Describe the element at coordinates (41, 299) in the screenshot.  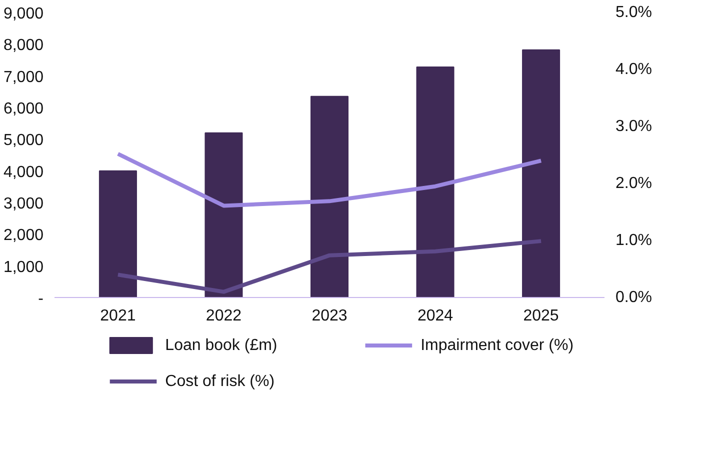
I see `y-tick-label: -` at that location.